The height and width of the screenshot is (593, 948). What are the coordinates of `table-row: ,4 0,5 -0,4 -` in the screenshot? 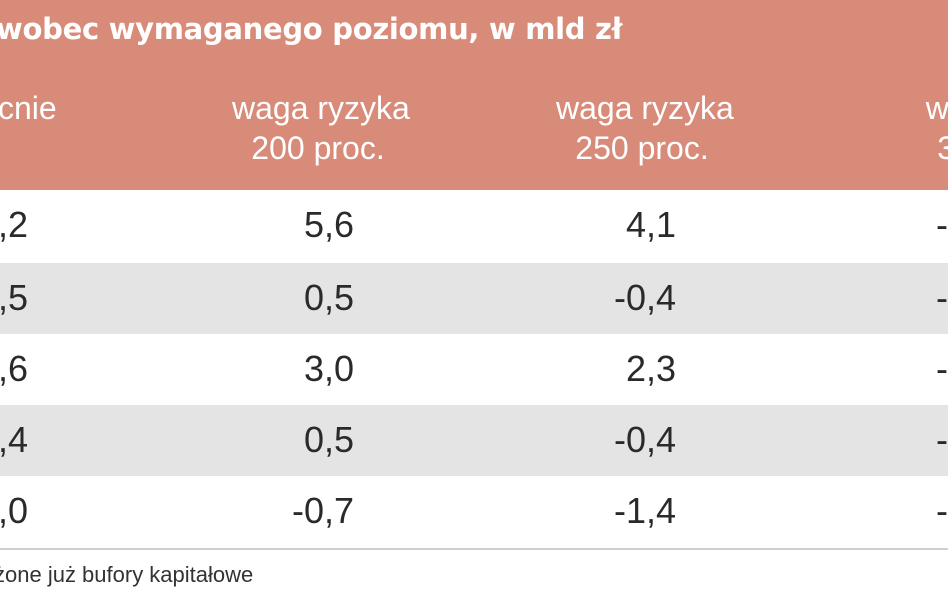 It's located at (474, 440).